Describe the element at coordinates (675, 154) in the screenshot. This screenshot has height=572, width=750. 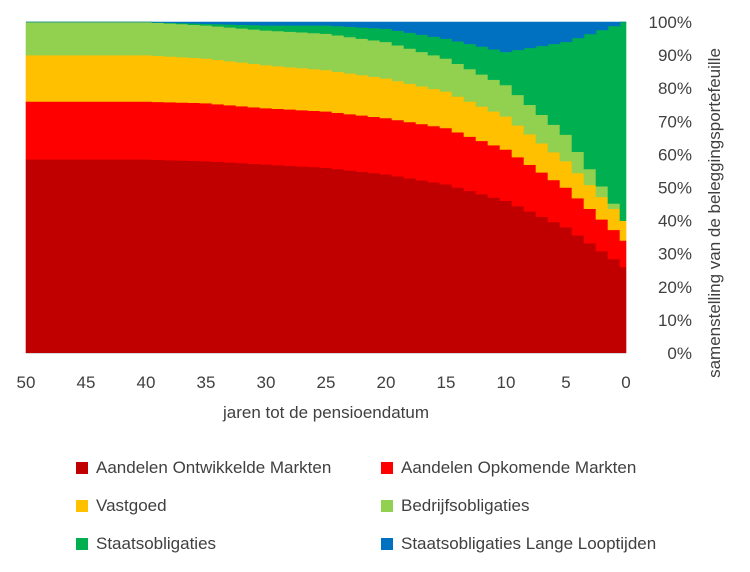
I see `y-tick-label: 60%` at that location.